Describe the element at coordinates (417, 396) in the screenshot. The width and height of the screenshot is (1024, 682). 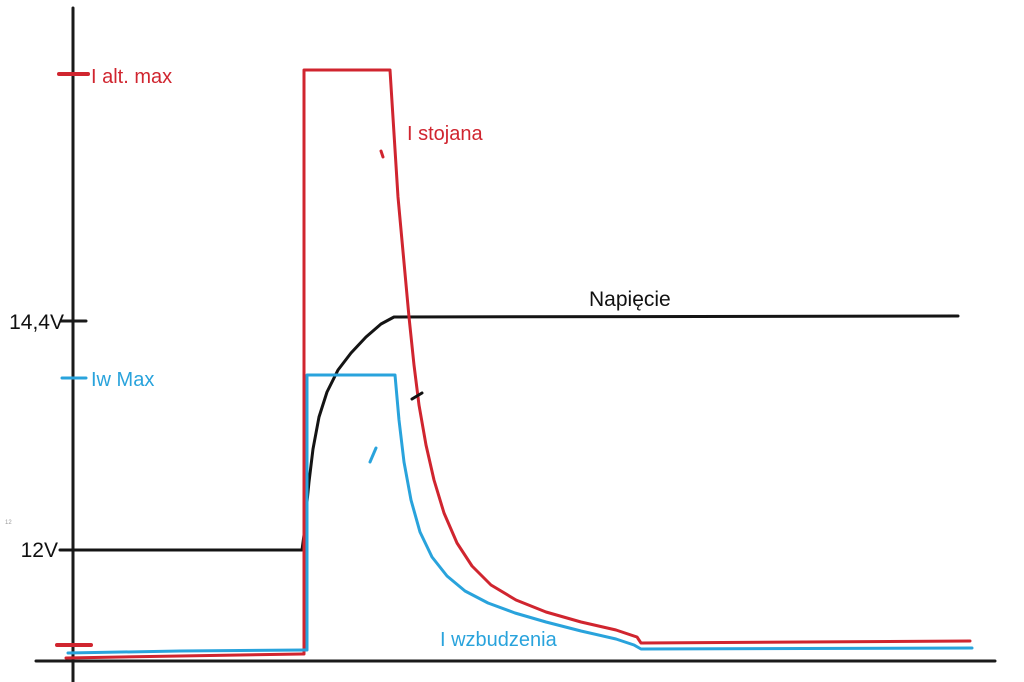
I see `black-cross-mark` at that location.